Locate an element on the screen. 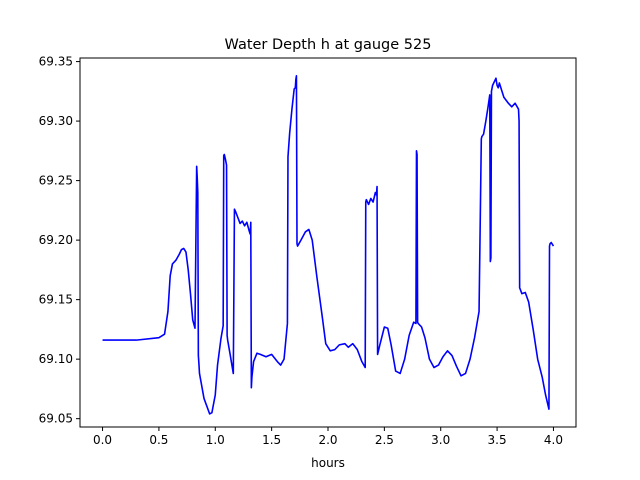 This screenshot has width=640, height=480. x-tick-label: 0.5 is located at coordinates (158, 440).